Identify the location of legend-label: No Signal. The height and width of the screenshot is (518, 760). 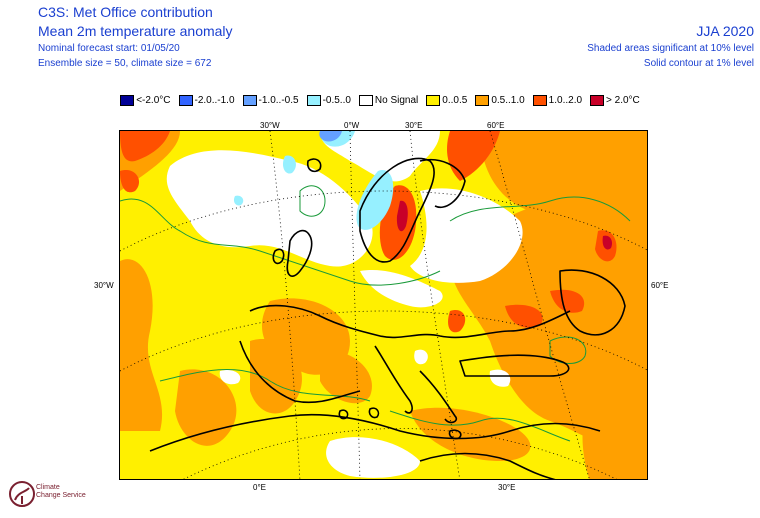
(396, 100).